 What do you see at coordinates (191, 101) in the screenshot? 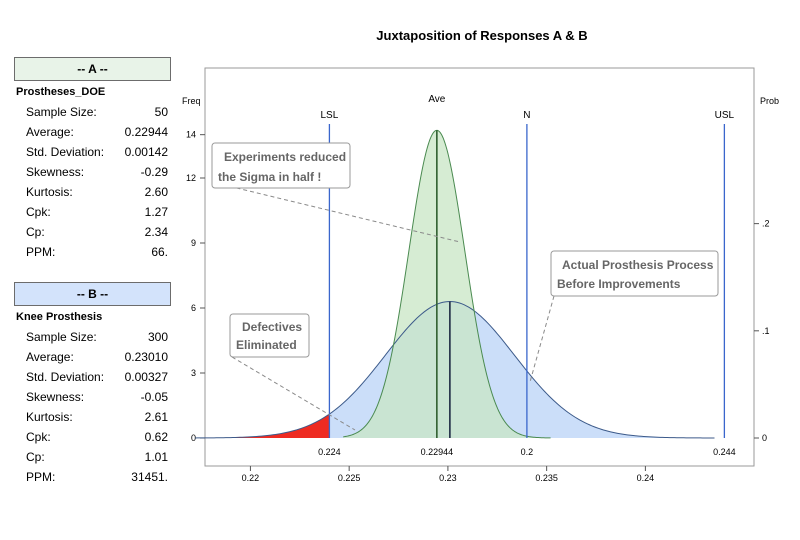
I see `left-axis-label: Freq` at bounding box center [191, 101].